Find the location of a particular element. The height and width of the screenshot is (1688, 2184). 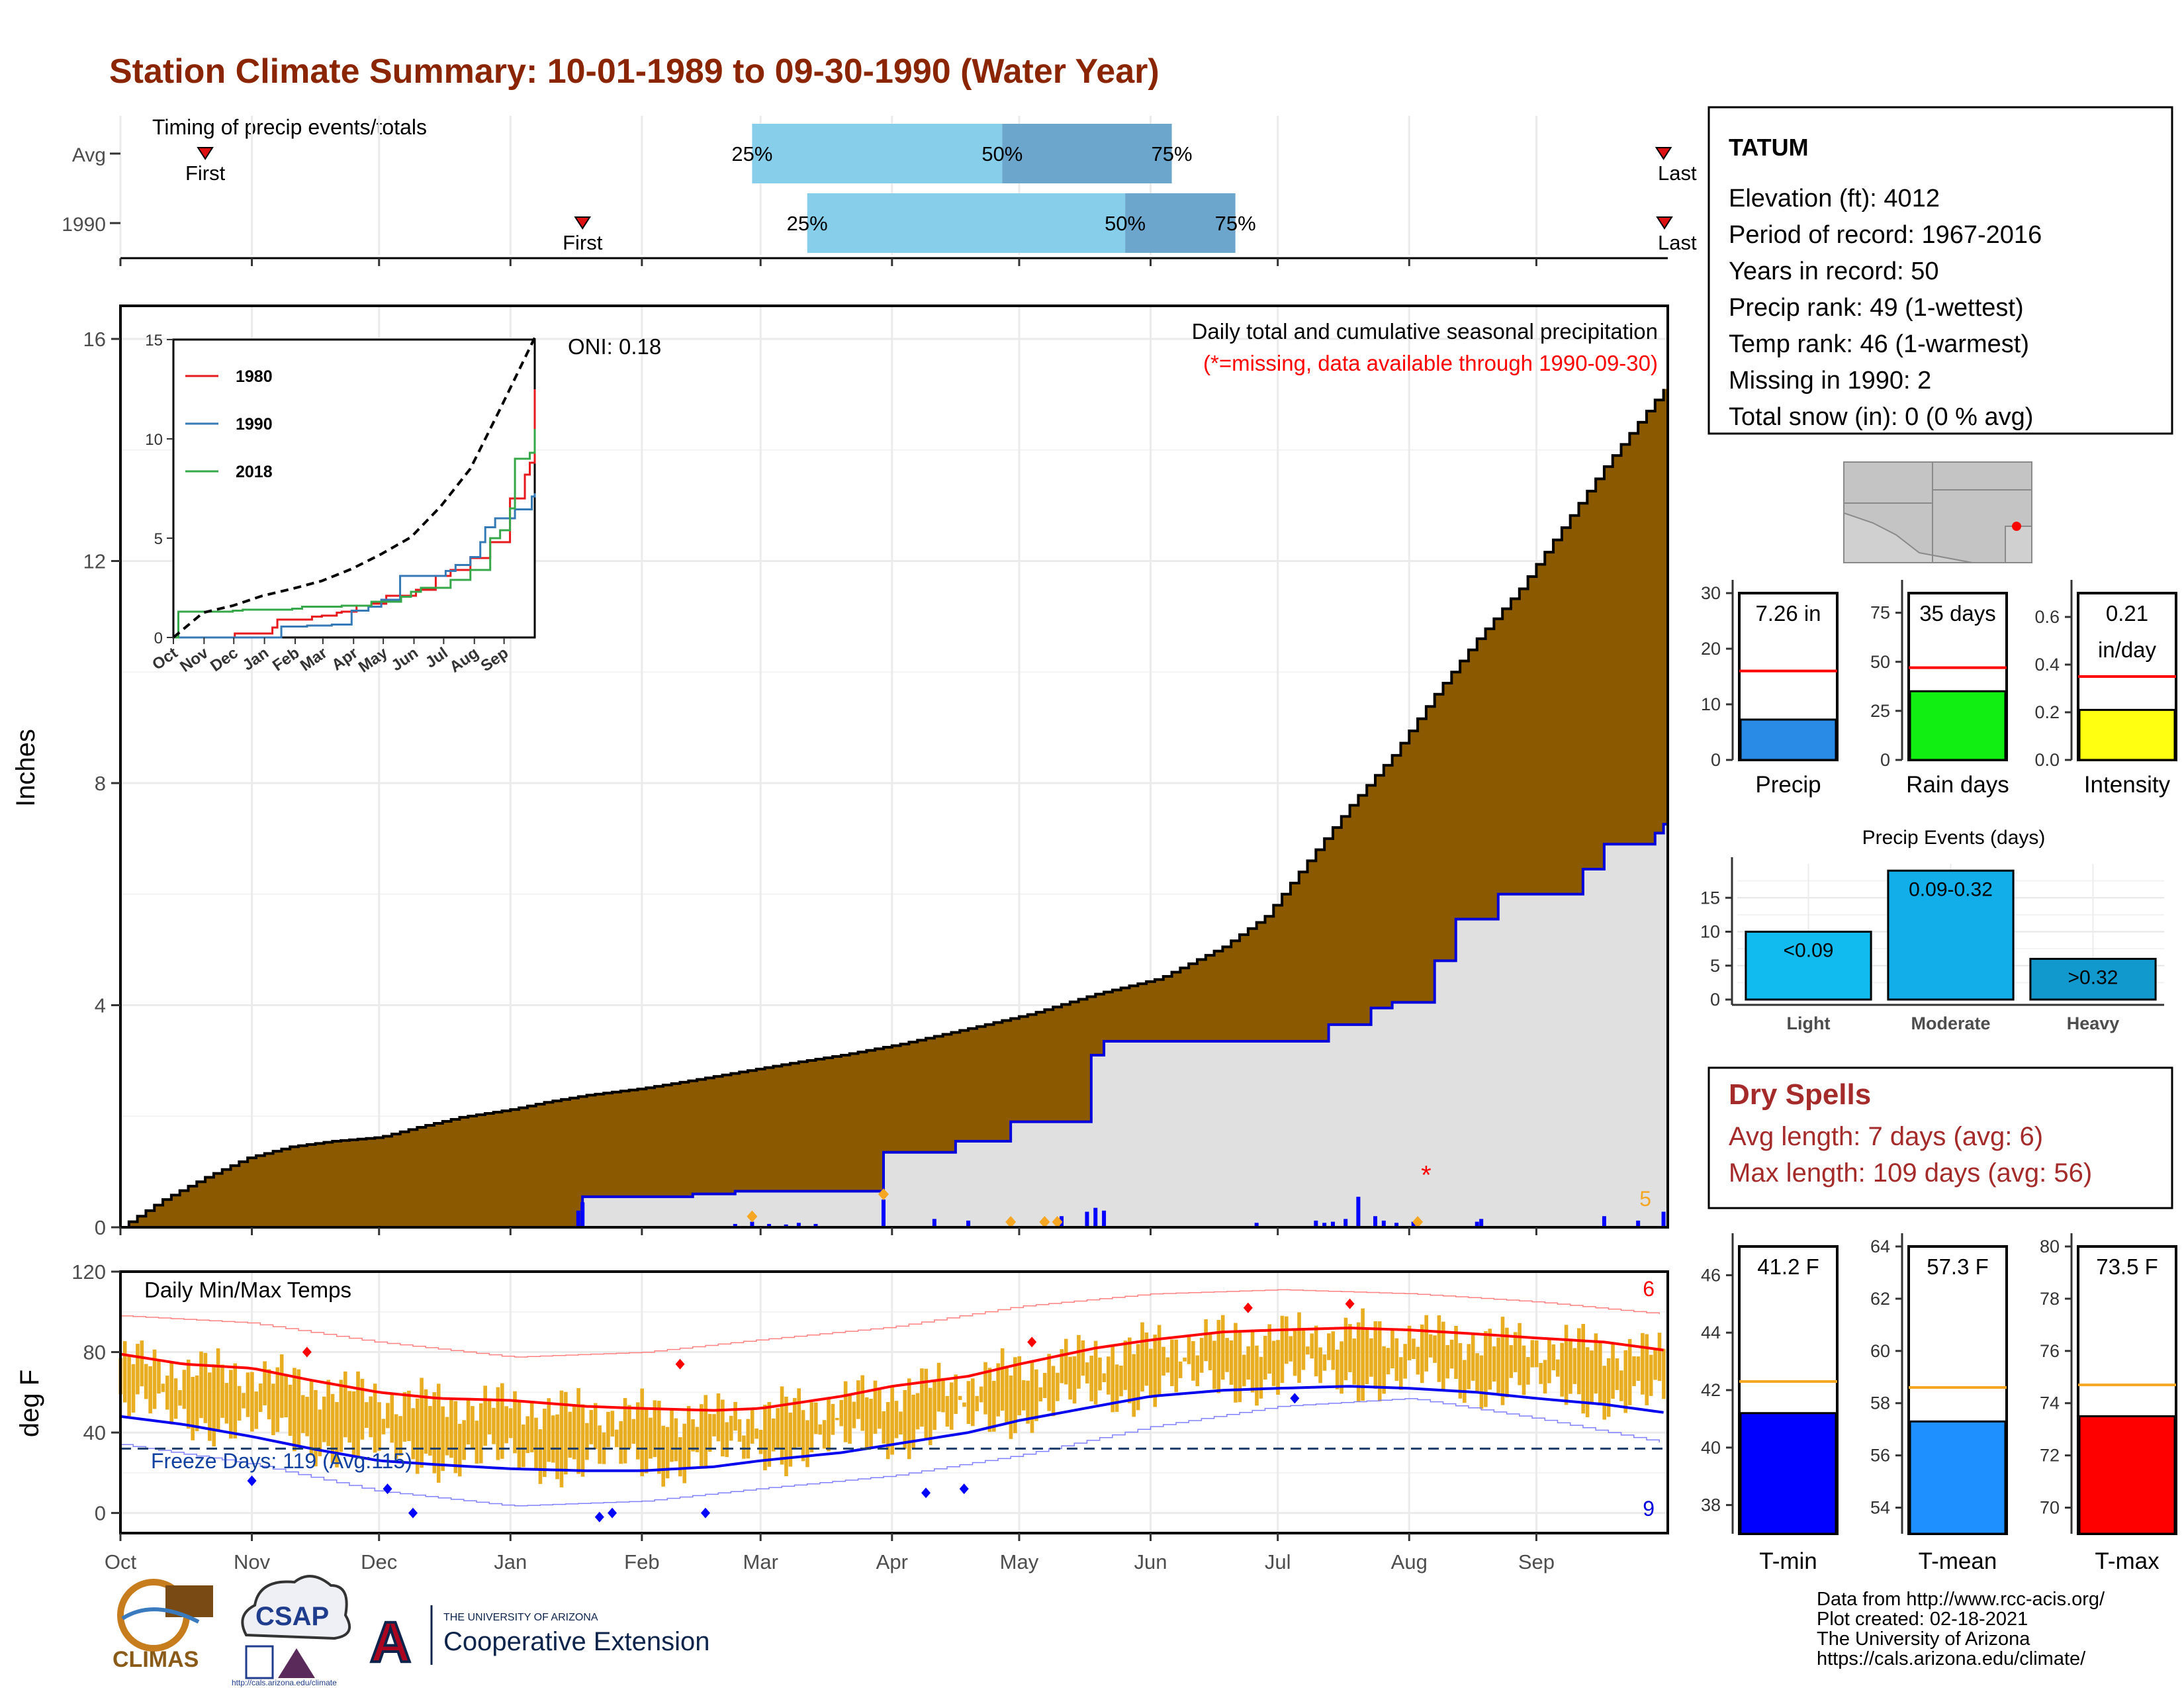

events-bar-label: >0.32 is located at coordinates (2093, 978).